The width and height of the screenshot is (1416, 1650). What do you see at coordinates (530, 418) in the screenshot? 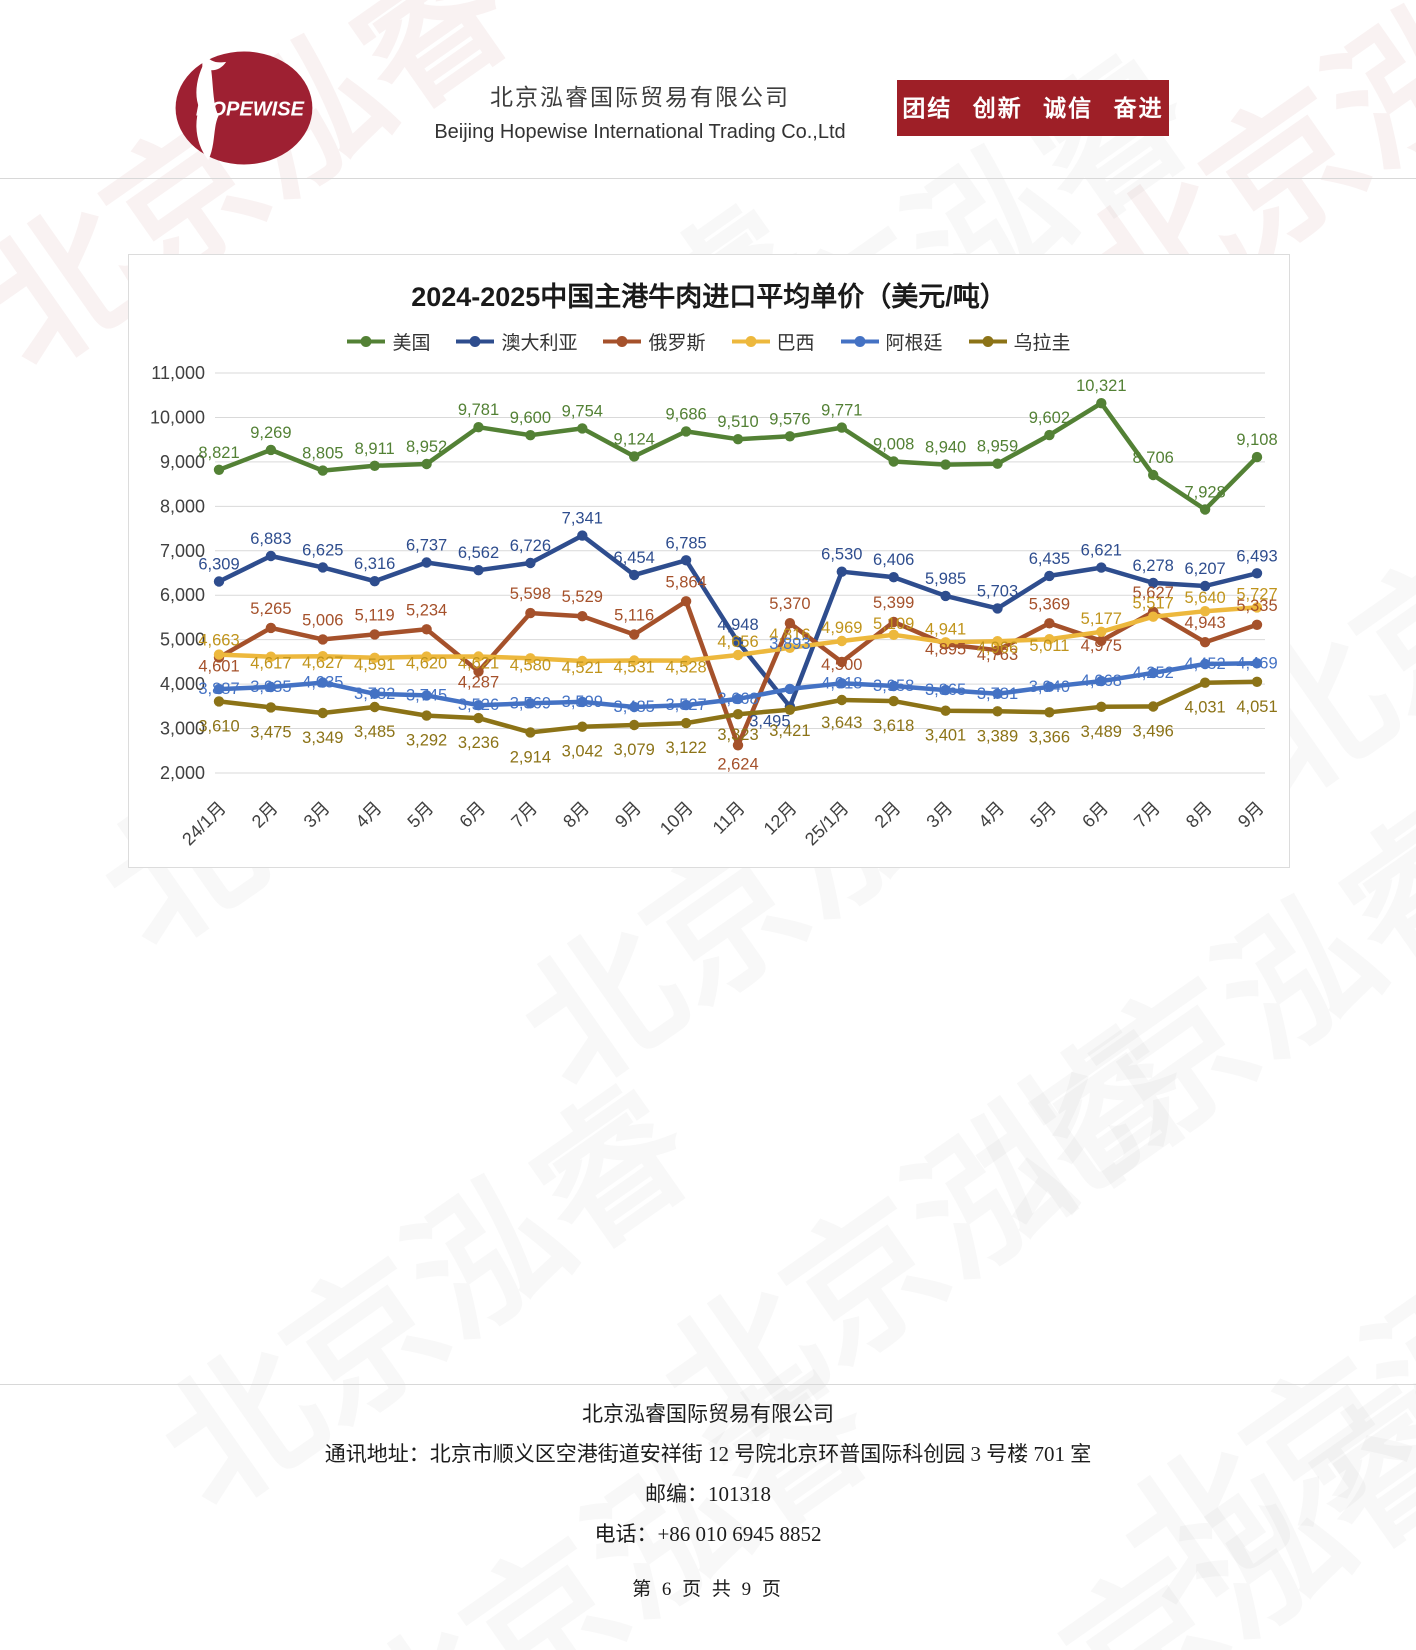
I see `data-label-us: 9,600` at bounding box center [530, 418].